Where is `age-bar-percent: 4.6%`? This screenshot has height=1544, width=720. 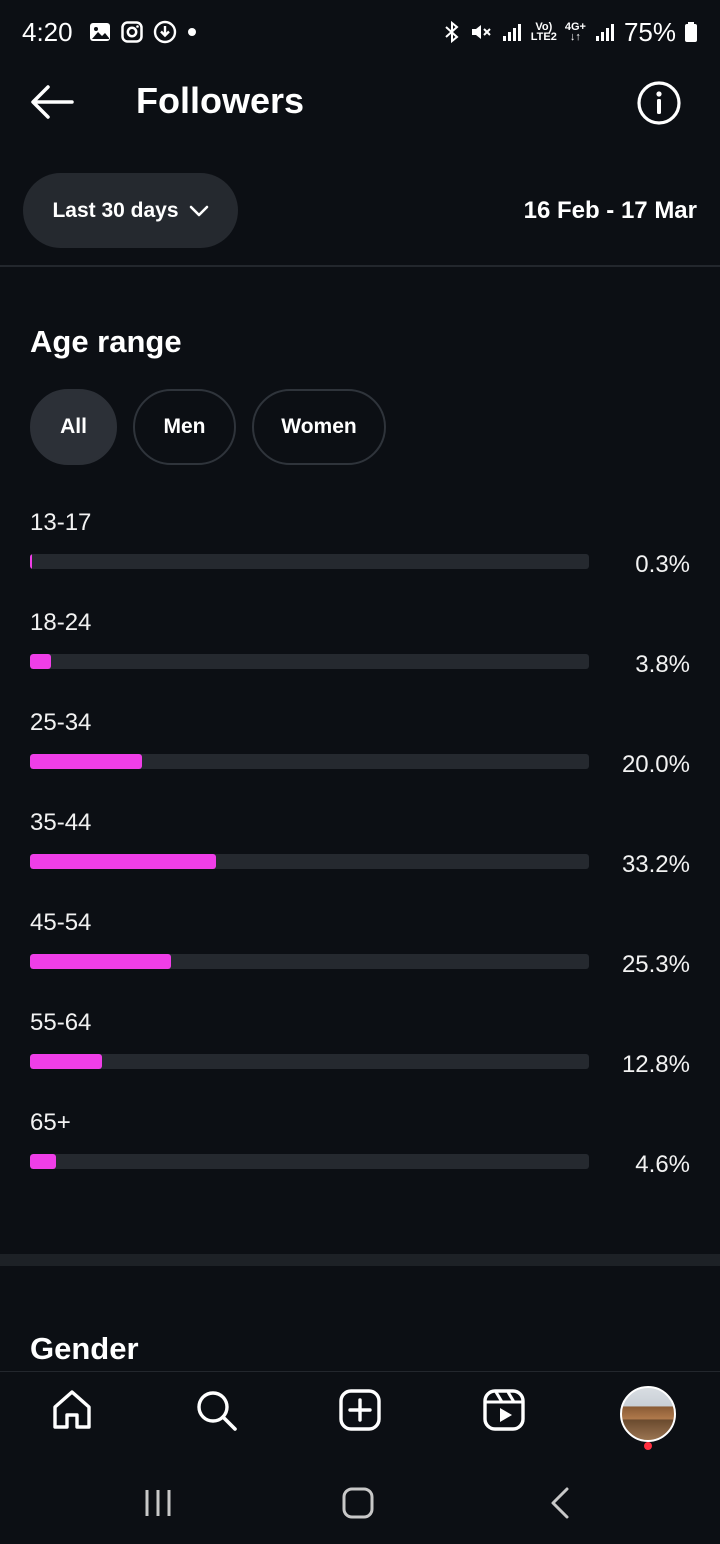
age-bar-percent: 4.6% is located at coordinates (662, 1164).